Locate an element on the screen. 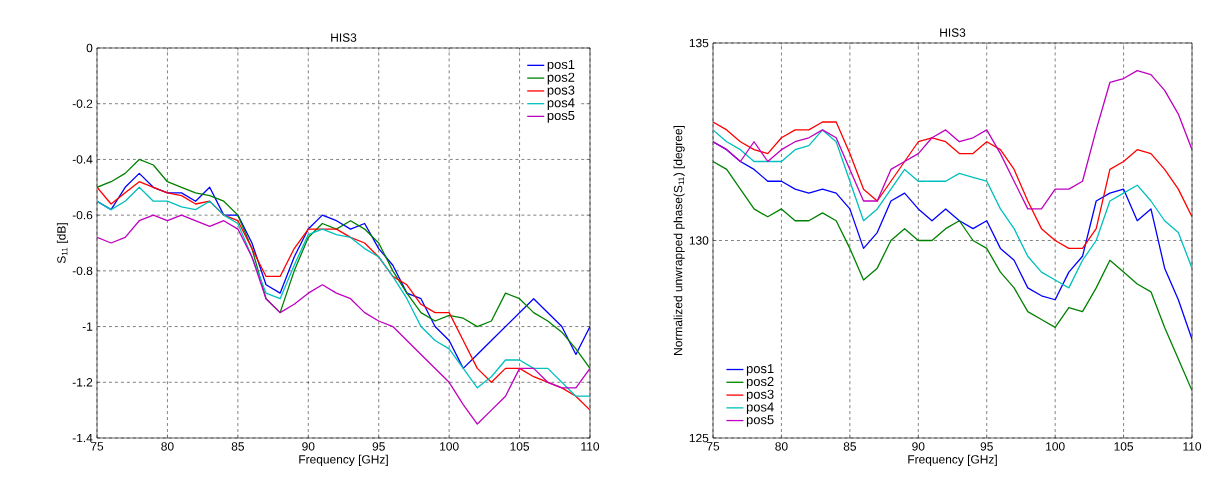 The image size is (1226, 499). y-axis-title: S$_{11}$ [dB] is located at coordinates (62, 243).